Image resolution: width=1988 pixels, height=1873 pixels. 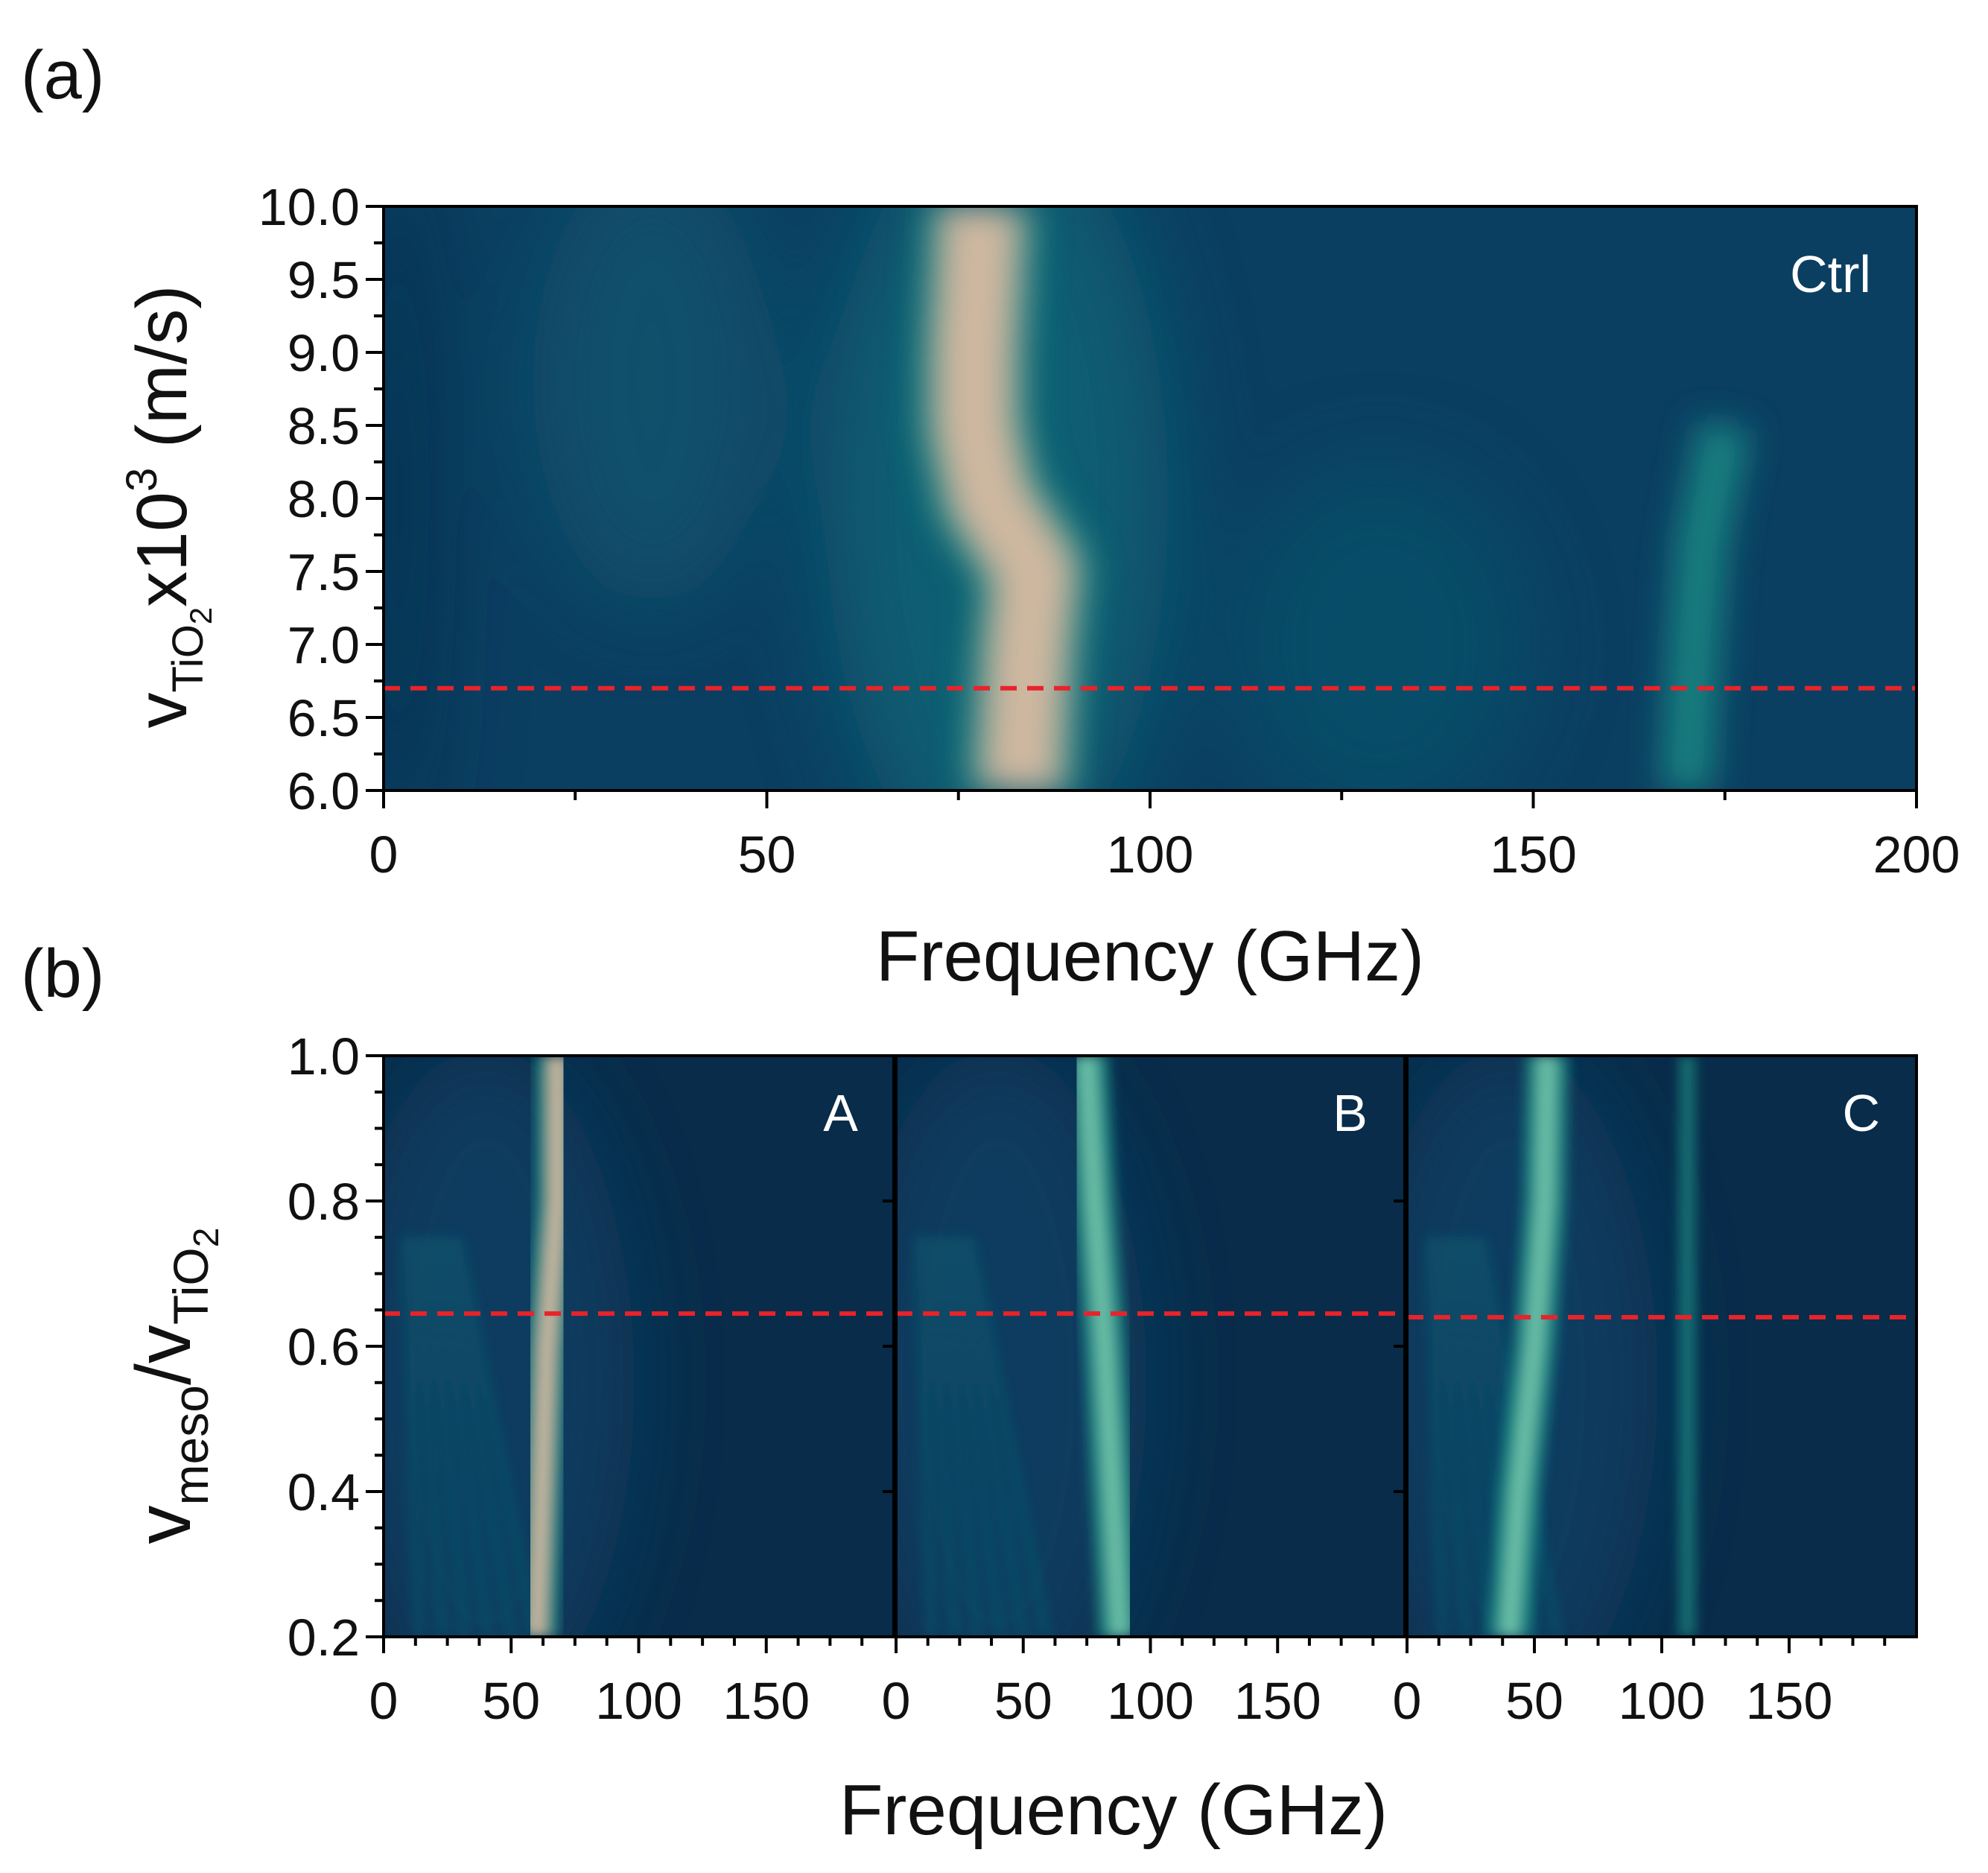 What do you see at coordinates (1150, 1346) in the screenshot?
I see `heatmap-b-B` at bounding box center [1150, 1346].